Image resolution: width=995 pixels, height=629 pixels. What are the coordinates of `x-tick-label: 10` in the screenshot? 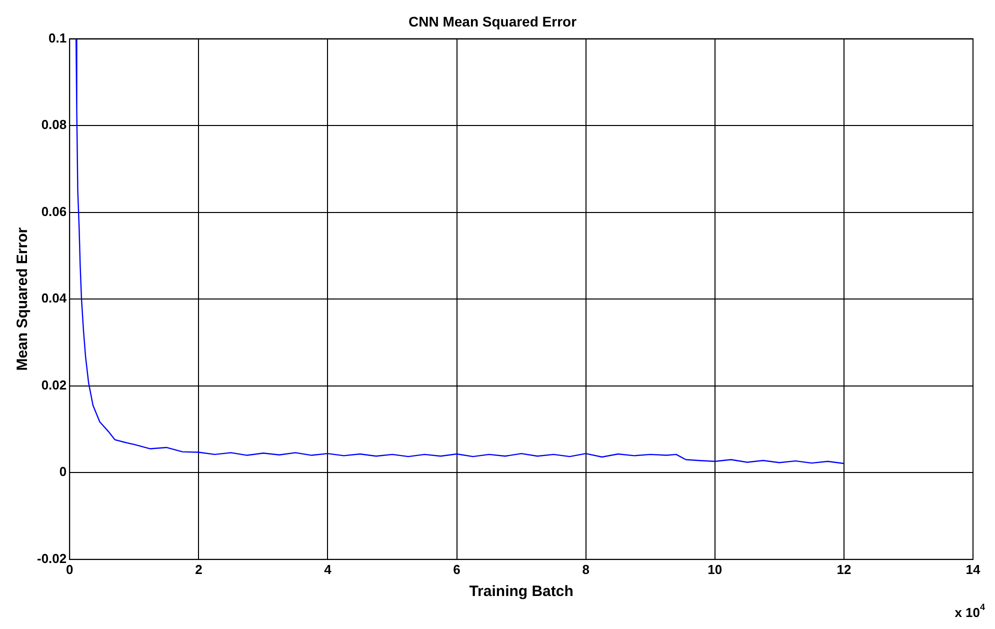 It's located at (715, 569).